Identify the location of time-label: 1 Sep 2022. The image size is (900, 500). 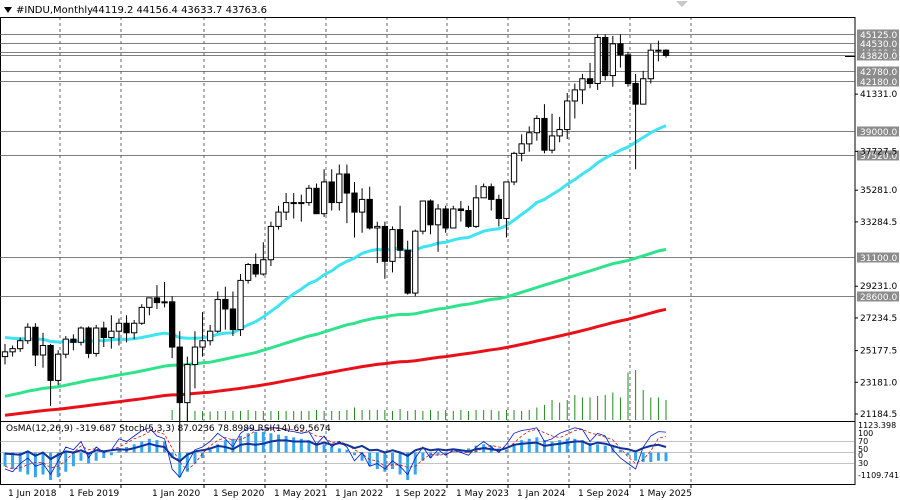
(420, 494).